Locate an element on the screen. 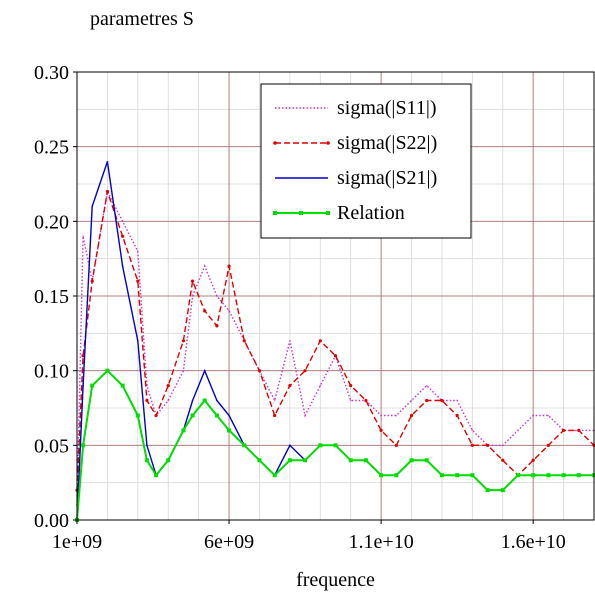 This screenshot has height=595, width=595. x-tick-label: 1e+09 is located at coordinates (77, 542).